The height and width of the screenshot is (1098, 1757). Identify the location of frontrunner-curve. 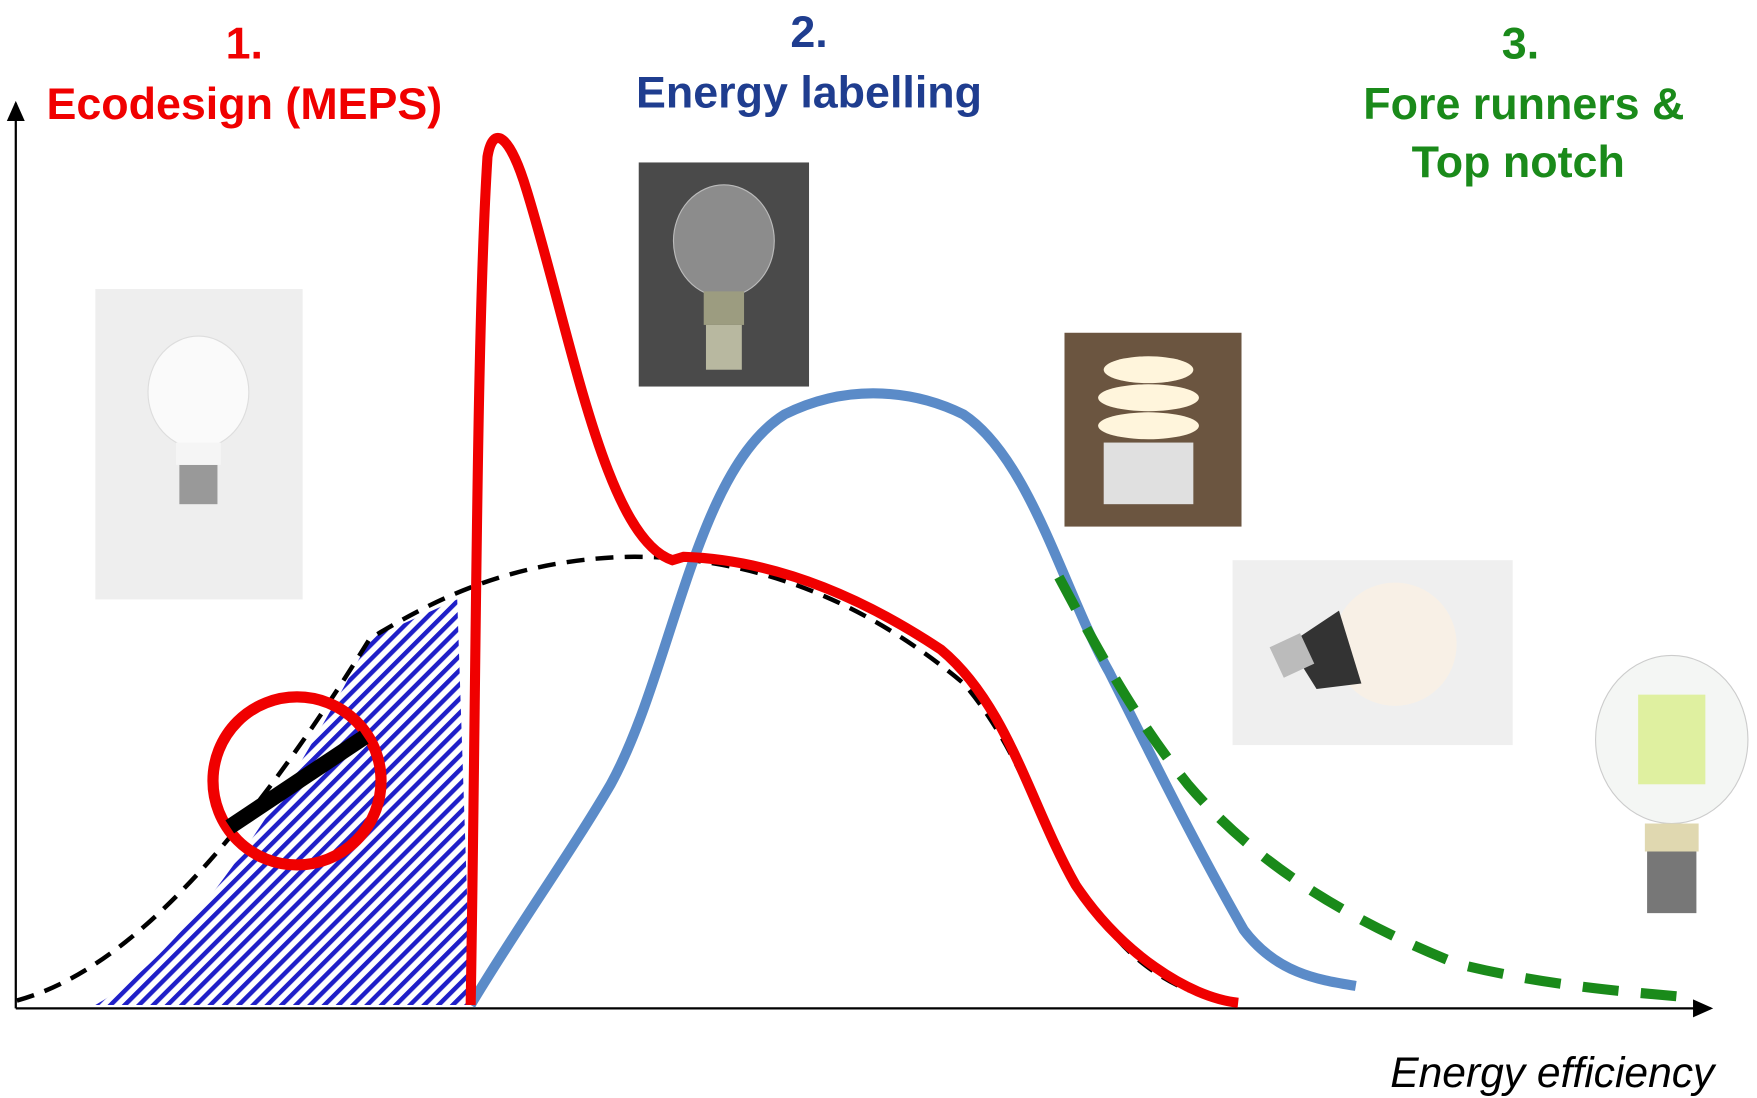
(1370, 788).